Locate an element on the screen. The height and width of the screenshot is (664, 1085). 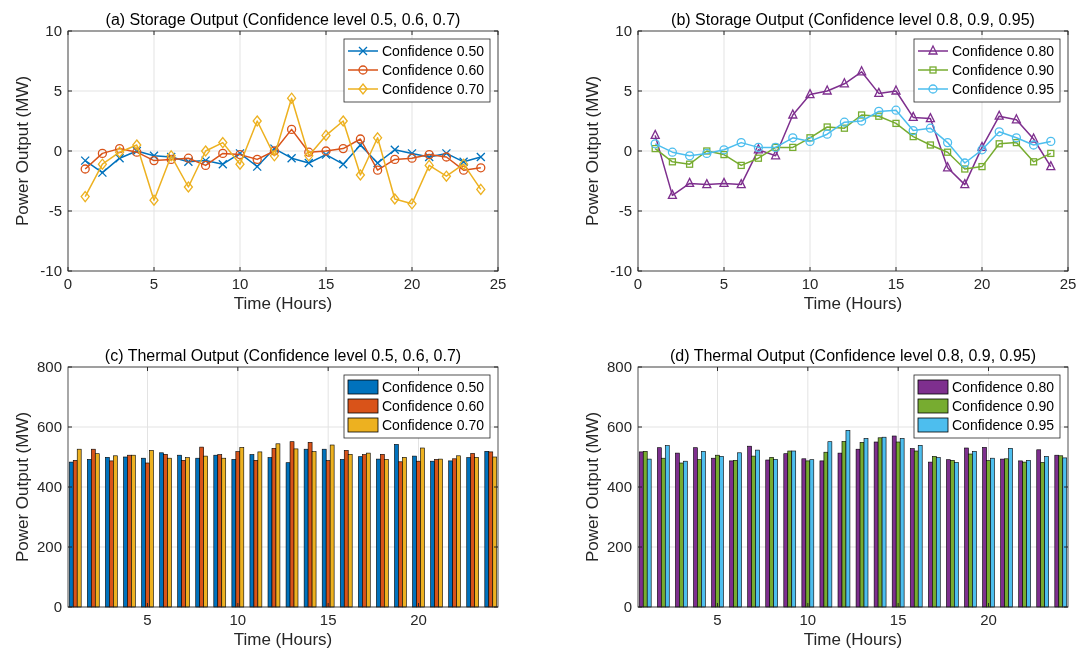
legend-label: Confidence 0.70 is located at coordinates (433, 425).